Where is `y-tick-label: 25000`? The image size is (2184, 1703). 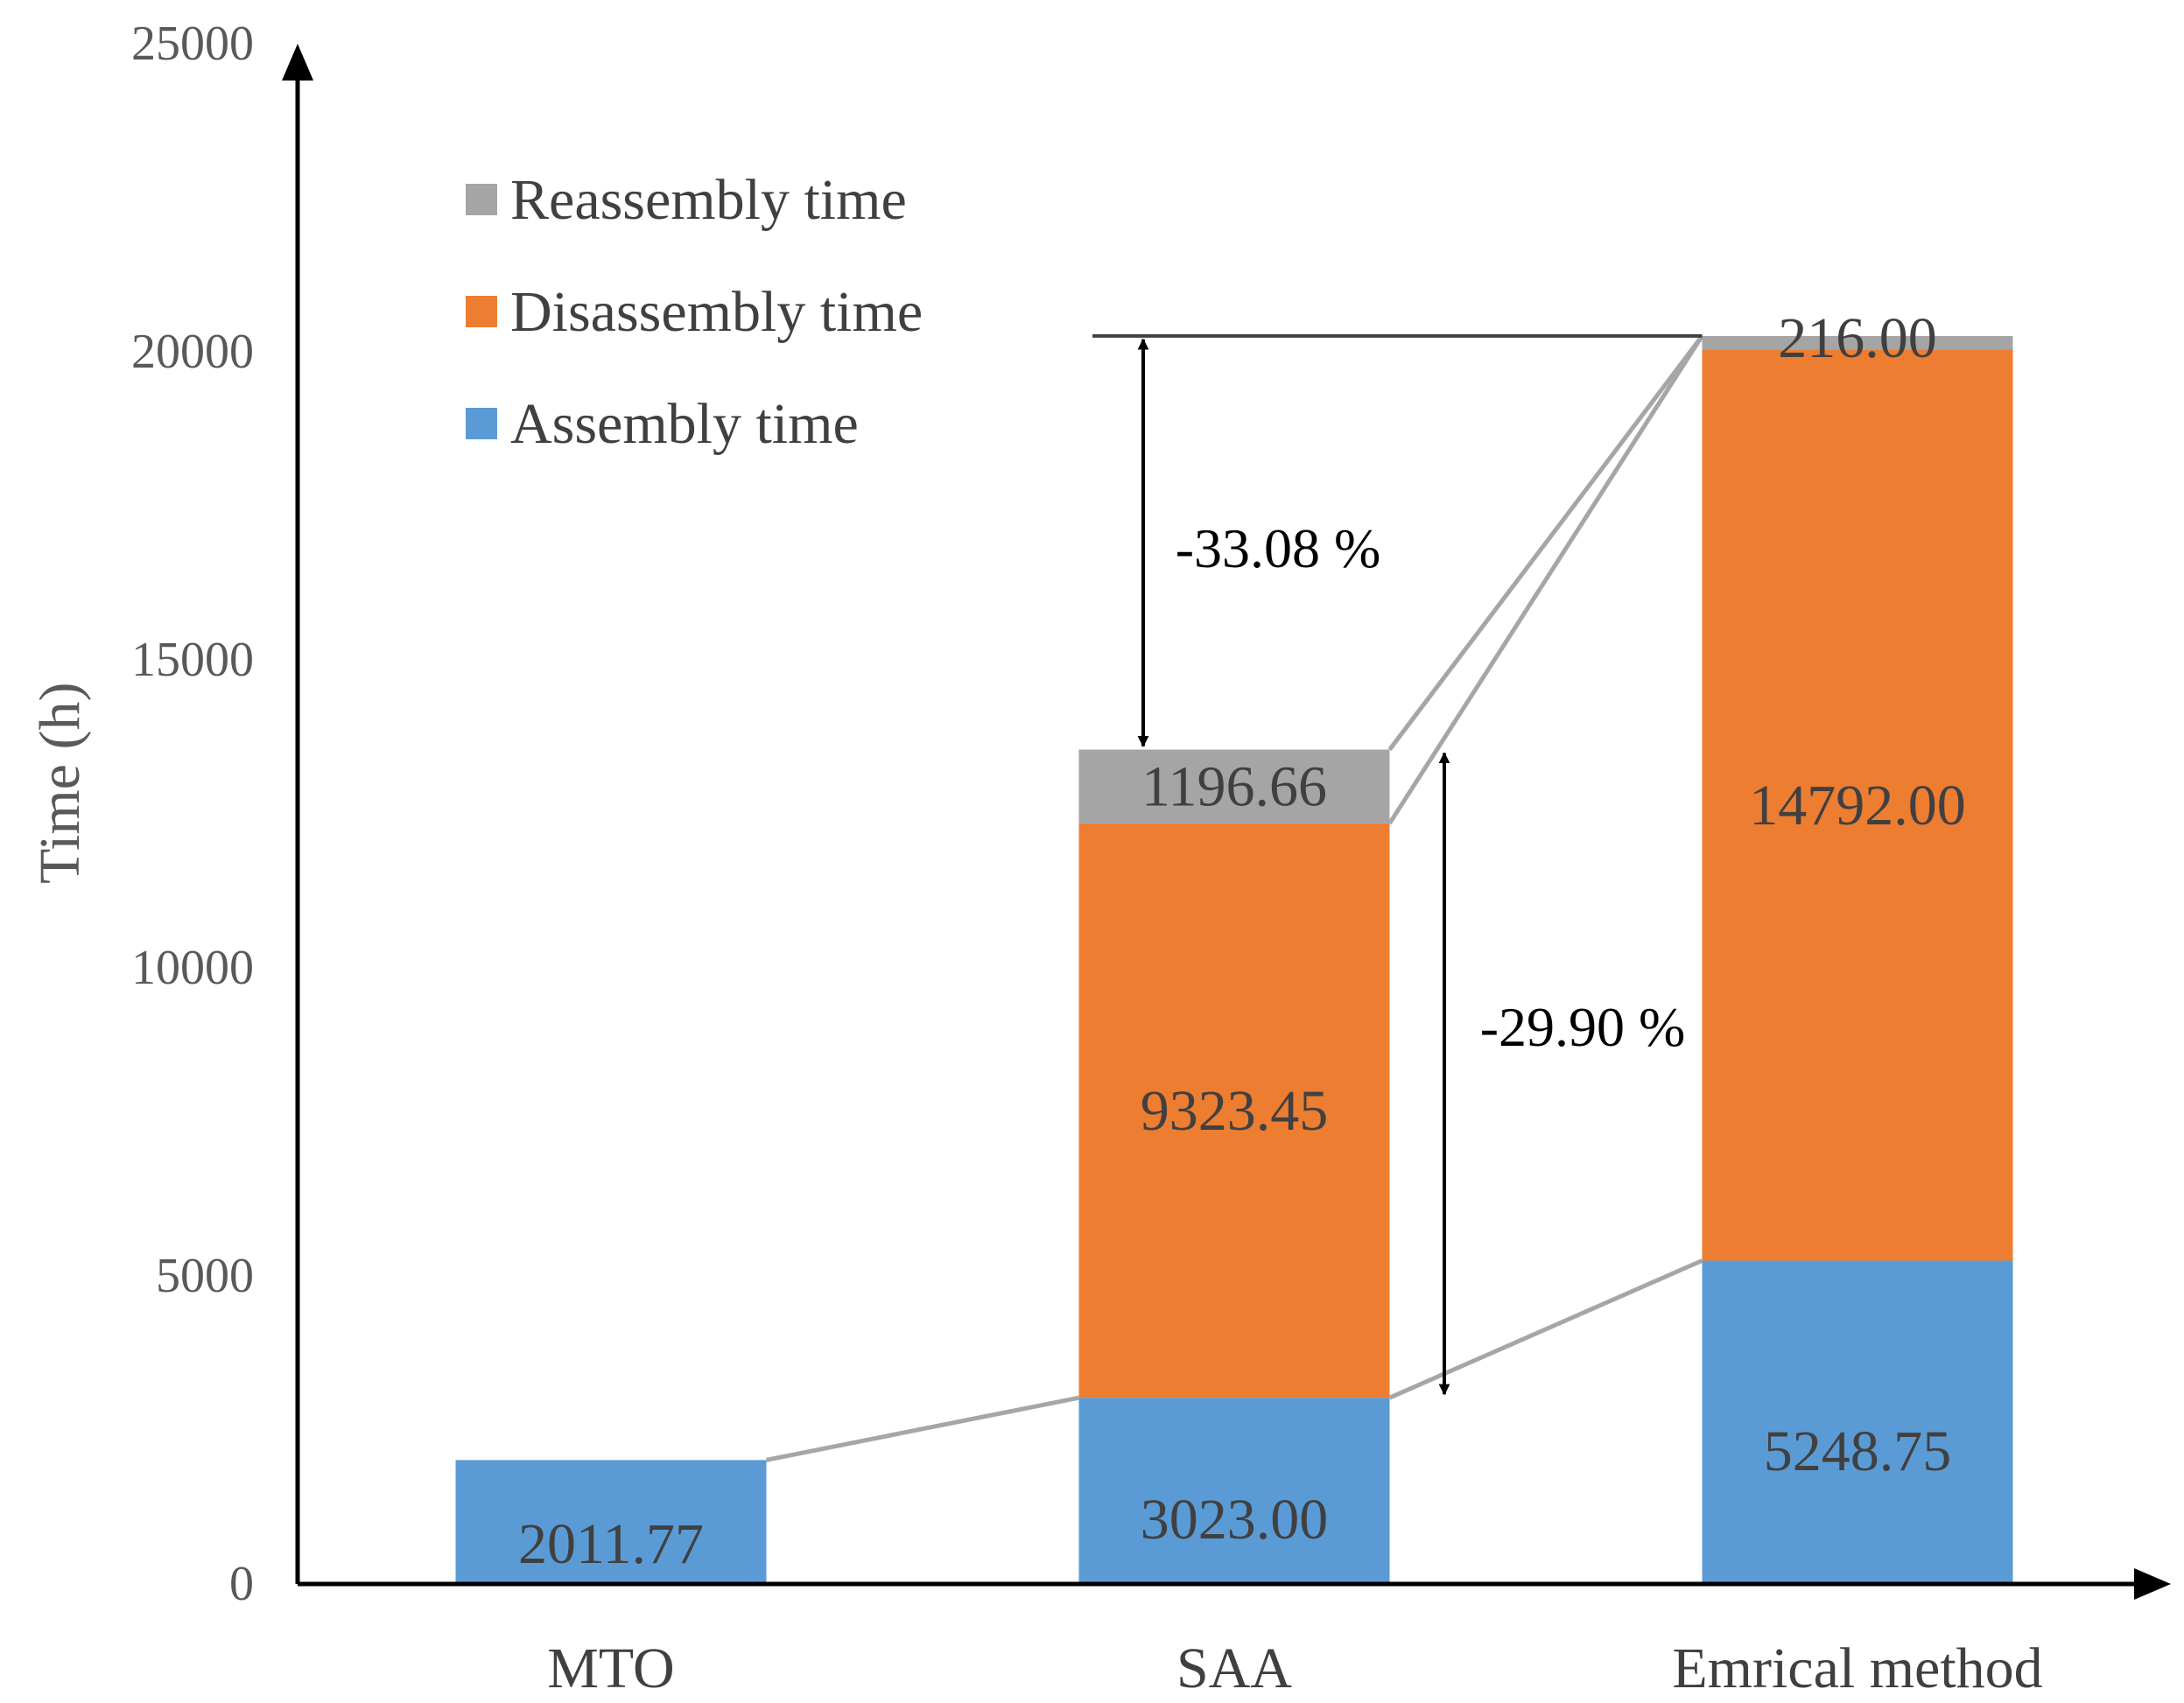
y-tick-label: 25000 is located at coordinates (192, 44).